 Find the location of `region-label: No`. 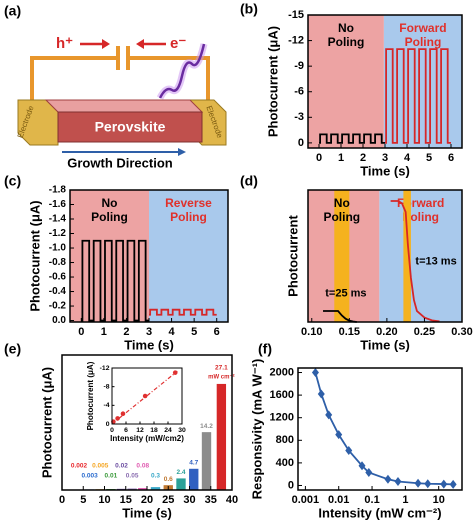

region-label: No is located at coordinates (110, 203).